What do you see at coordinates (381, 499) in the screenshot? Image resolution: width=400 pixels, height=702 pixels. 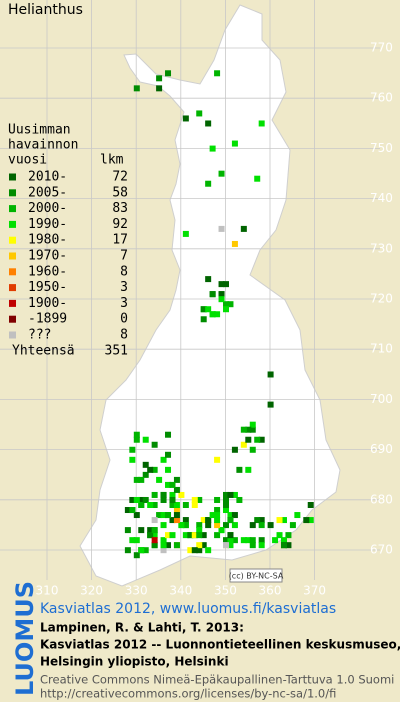 I see `y-grid-label: 680` at bounding box center [381, 499].